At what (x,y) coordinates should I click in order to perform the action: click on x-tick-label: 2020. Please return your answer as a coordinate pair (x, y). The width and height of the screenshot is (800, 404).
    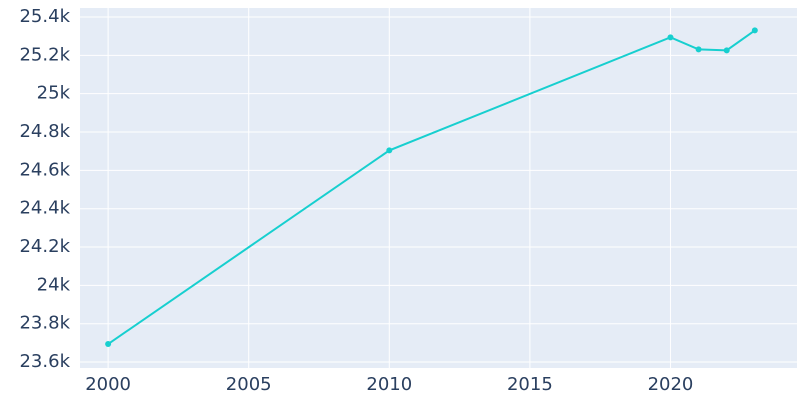
    Looking at the image, I should click on (671, 384).